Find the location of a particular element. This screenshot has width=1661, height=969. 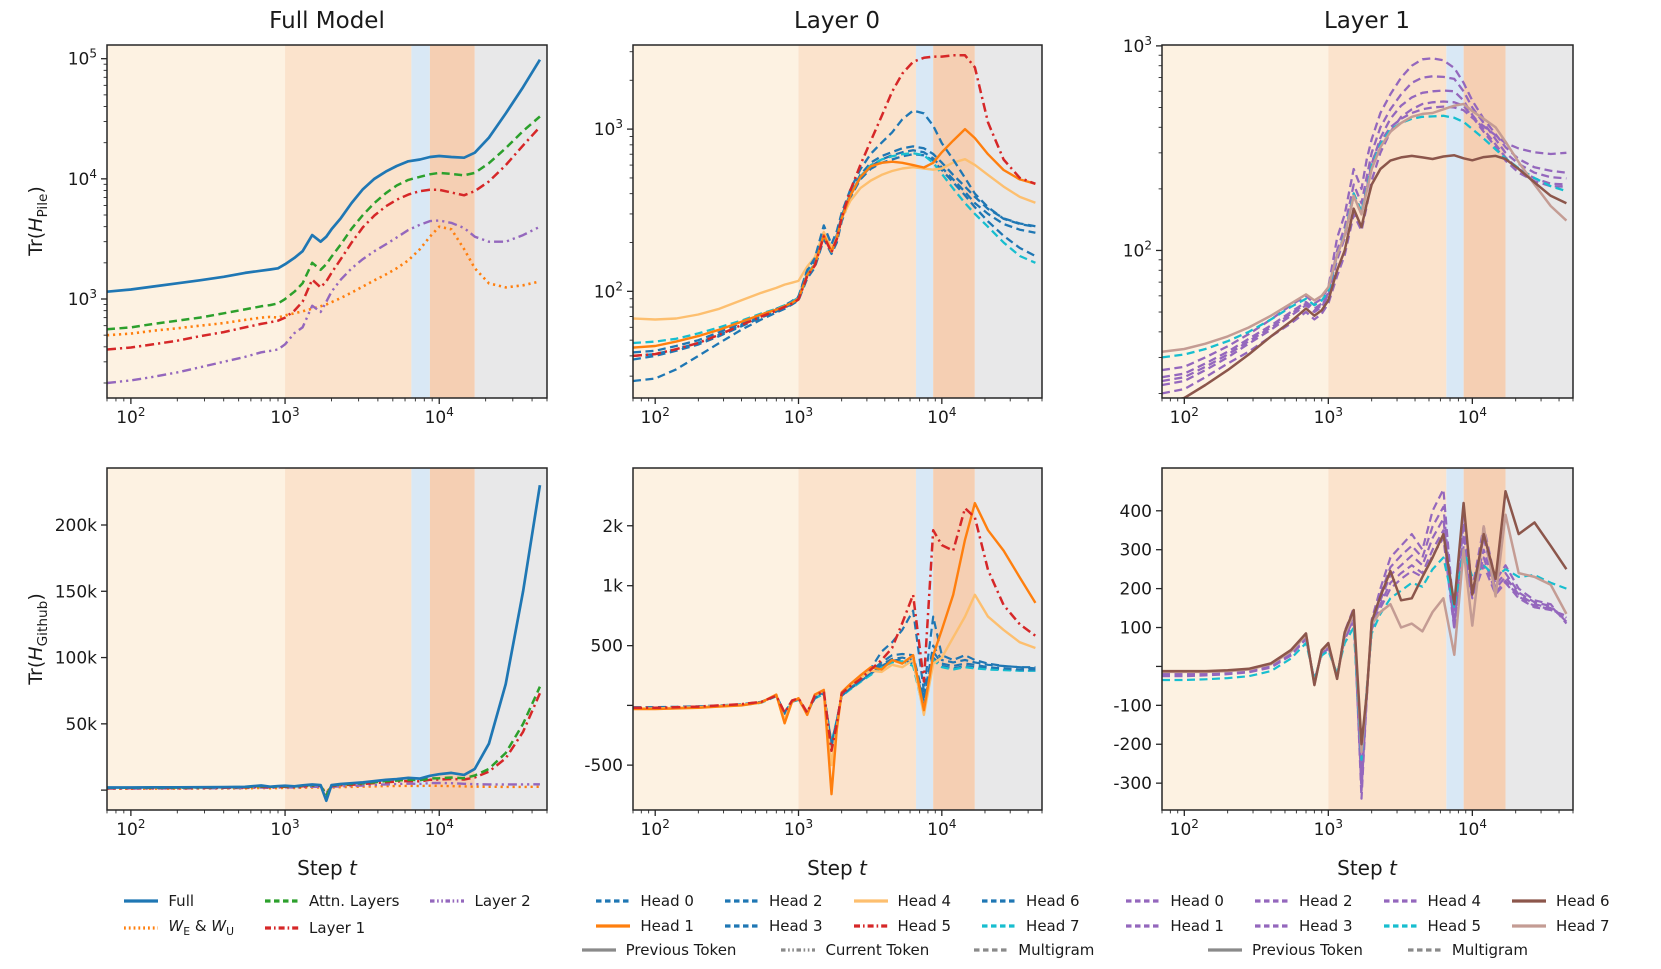

subplot-title-layer0: Layer 0 is located at coordinates (837, 21).